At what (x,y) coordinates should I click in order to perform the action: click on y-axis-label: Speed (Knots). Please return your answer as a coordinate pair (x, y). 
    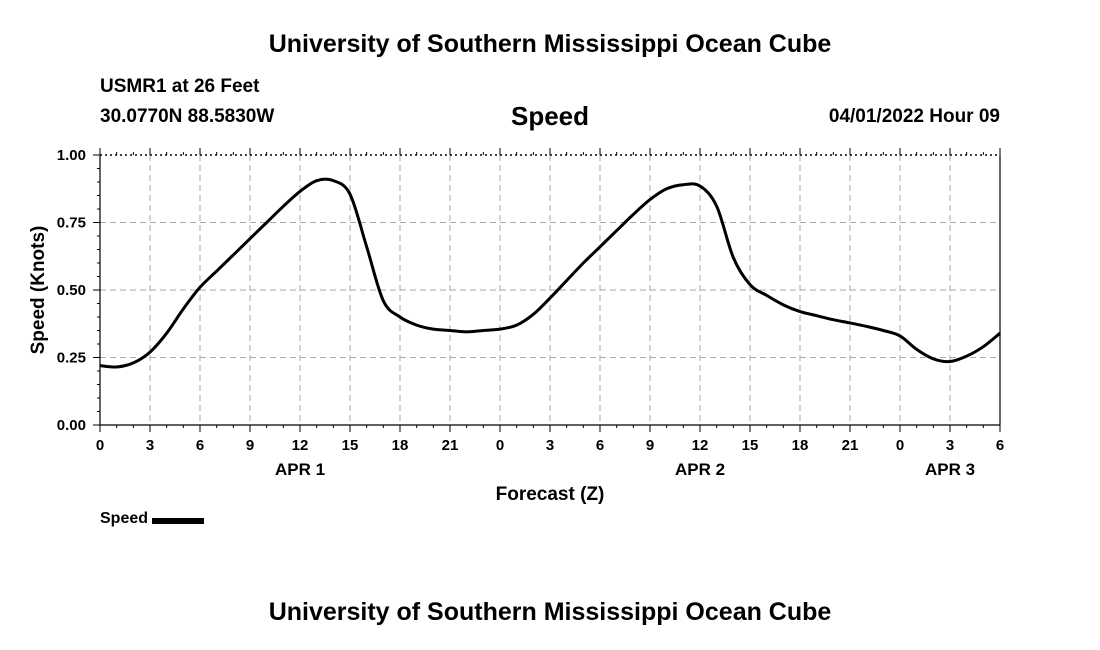
    Looking at the image, I should click on (38, 290).